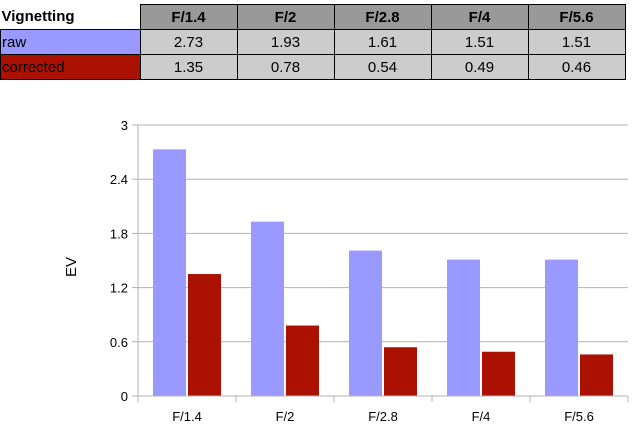  I want to click on column-header: F/4, so click(479, 17).